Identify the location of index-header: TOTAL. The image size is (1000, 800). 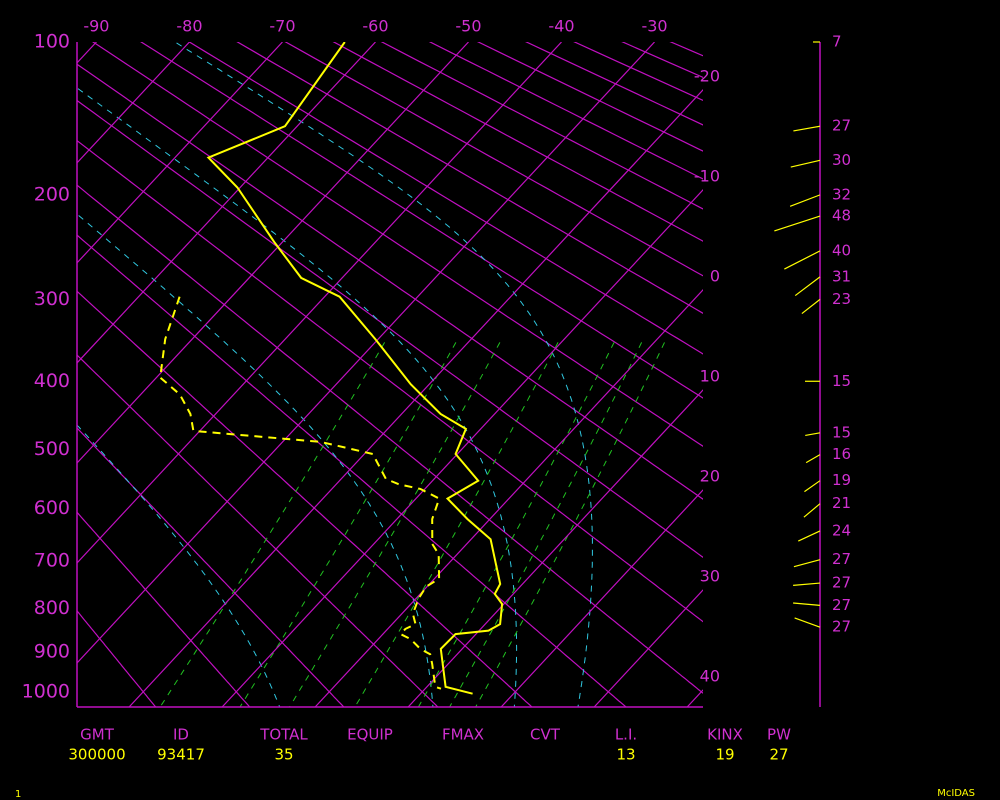
(283, 735).